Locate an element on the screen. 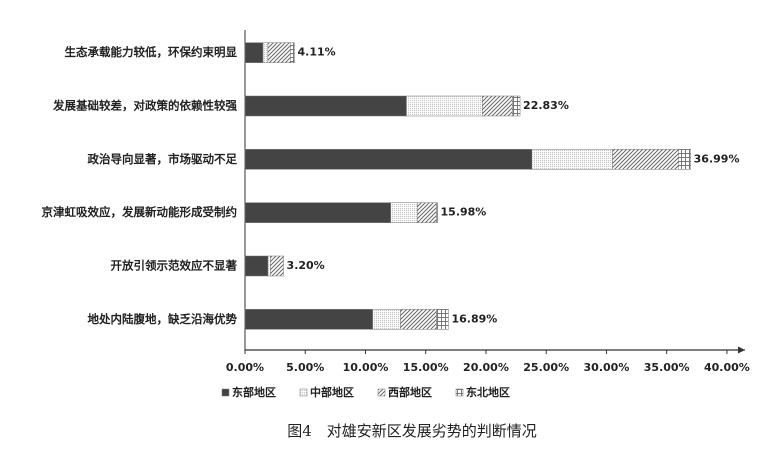  category-label: 开放引领示范效应不显著 is located at coordinates (174, 266).